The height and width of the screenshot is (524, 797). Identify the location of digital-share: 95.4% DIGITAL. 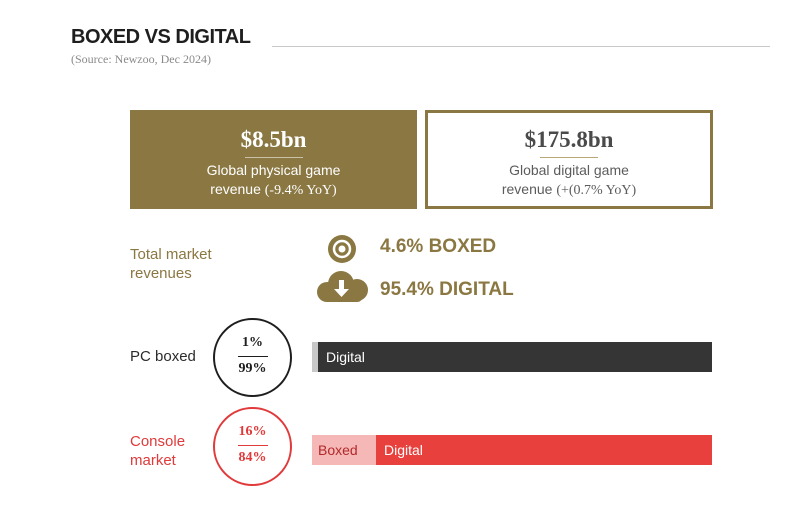
(447, 289).